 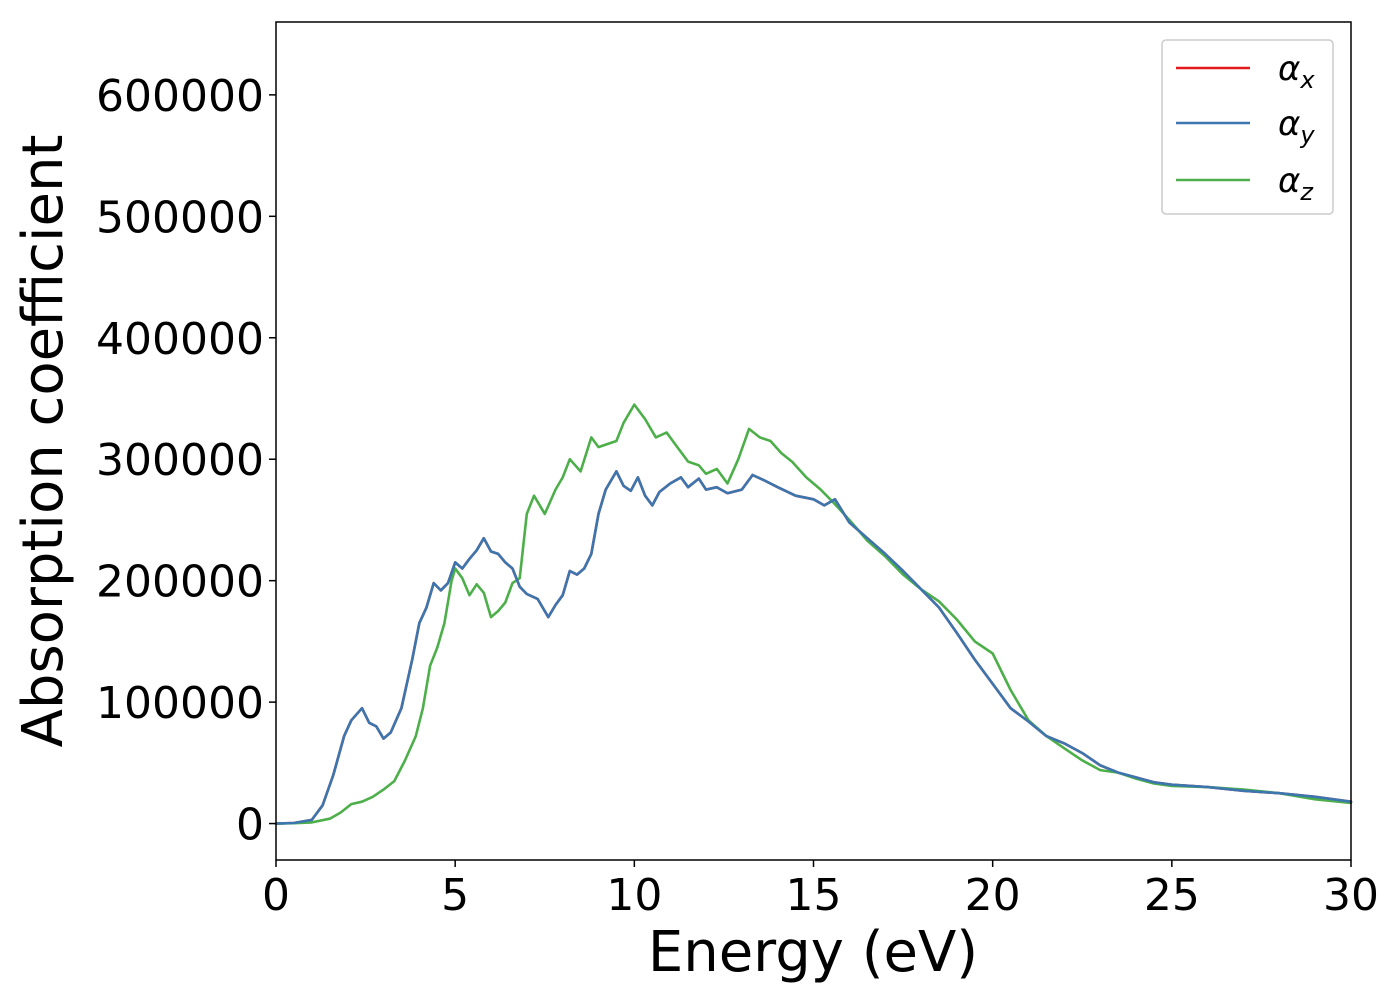 What do you see at coordinates (814, 895) in the screenshot?
I see `x-tick-label: 15` at bounding box center [814, 895].